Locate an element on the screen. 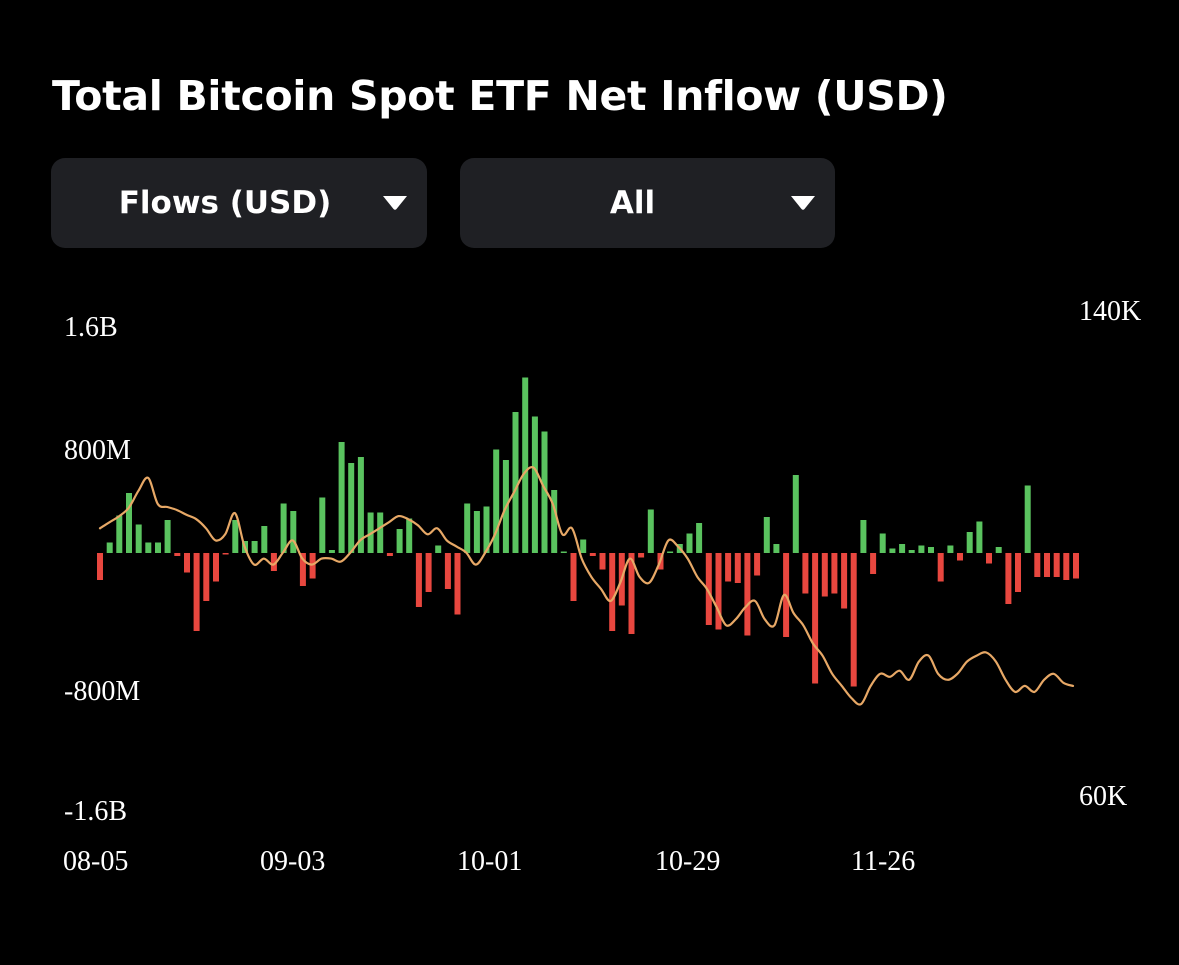  x-tick: 10-29 is located at coordinates (687, 861).